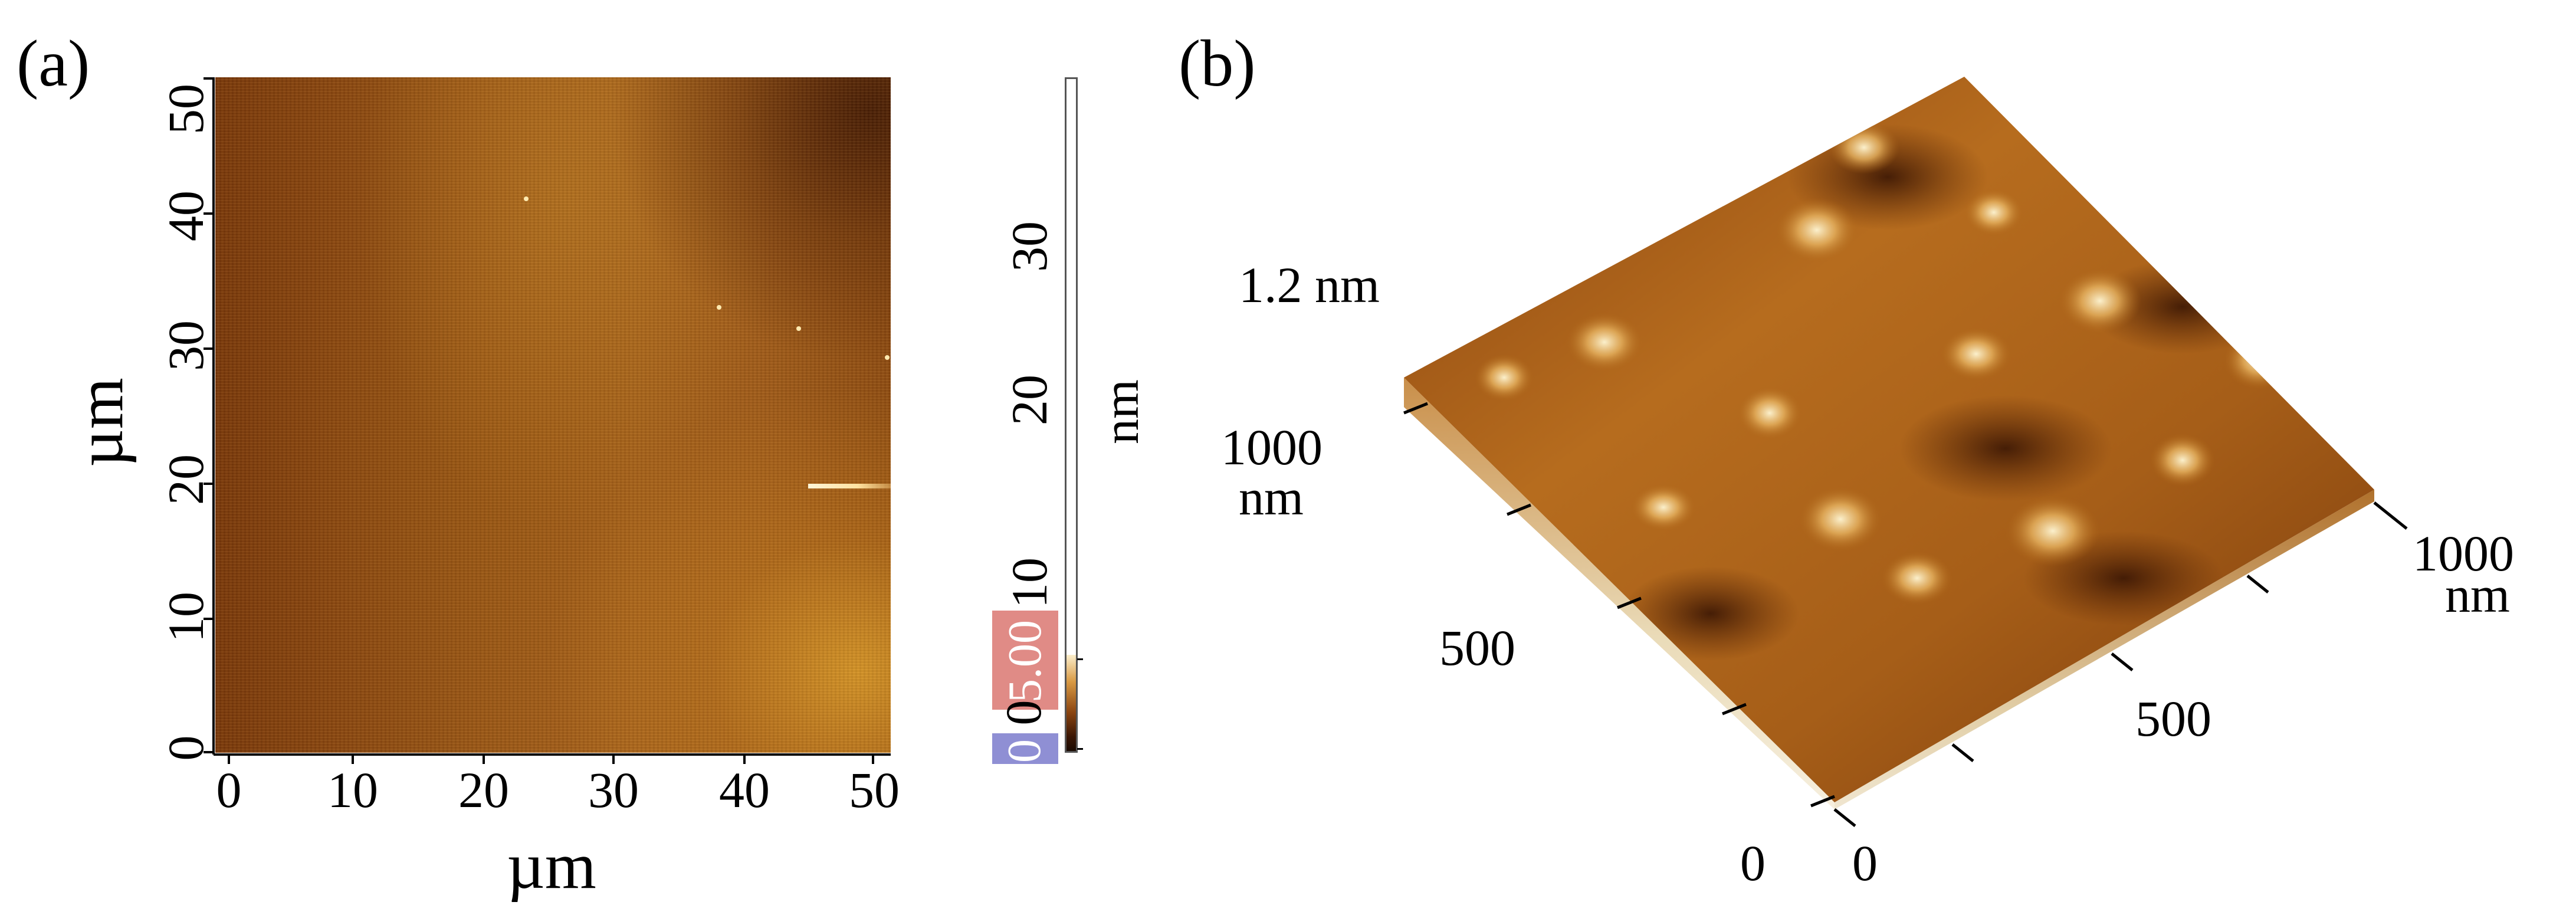  What do you see at coordinates (874, 790) in the screenshot?
I see `x-tick-label: 50` at bounding box center [874, 790].